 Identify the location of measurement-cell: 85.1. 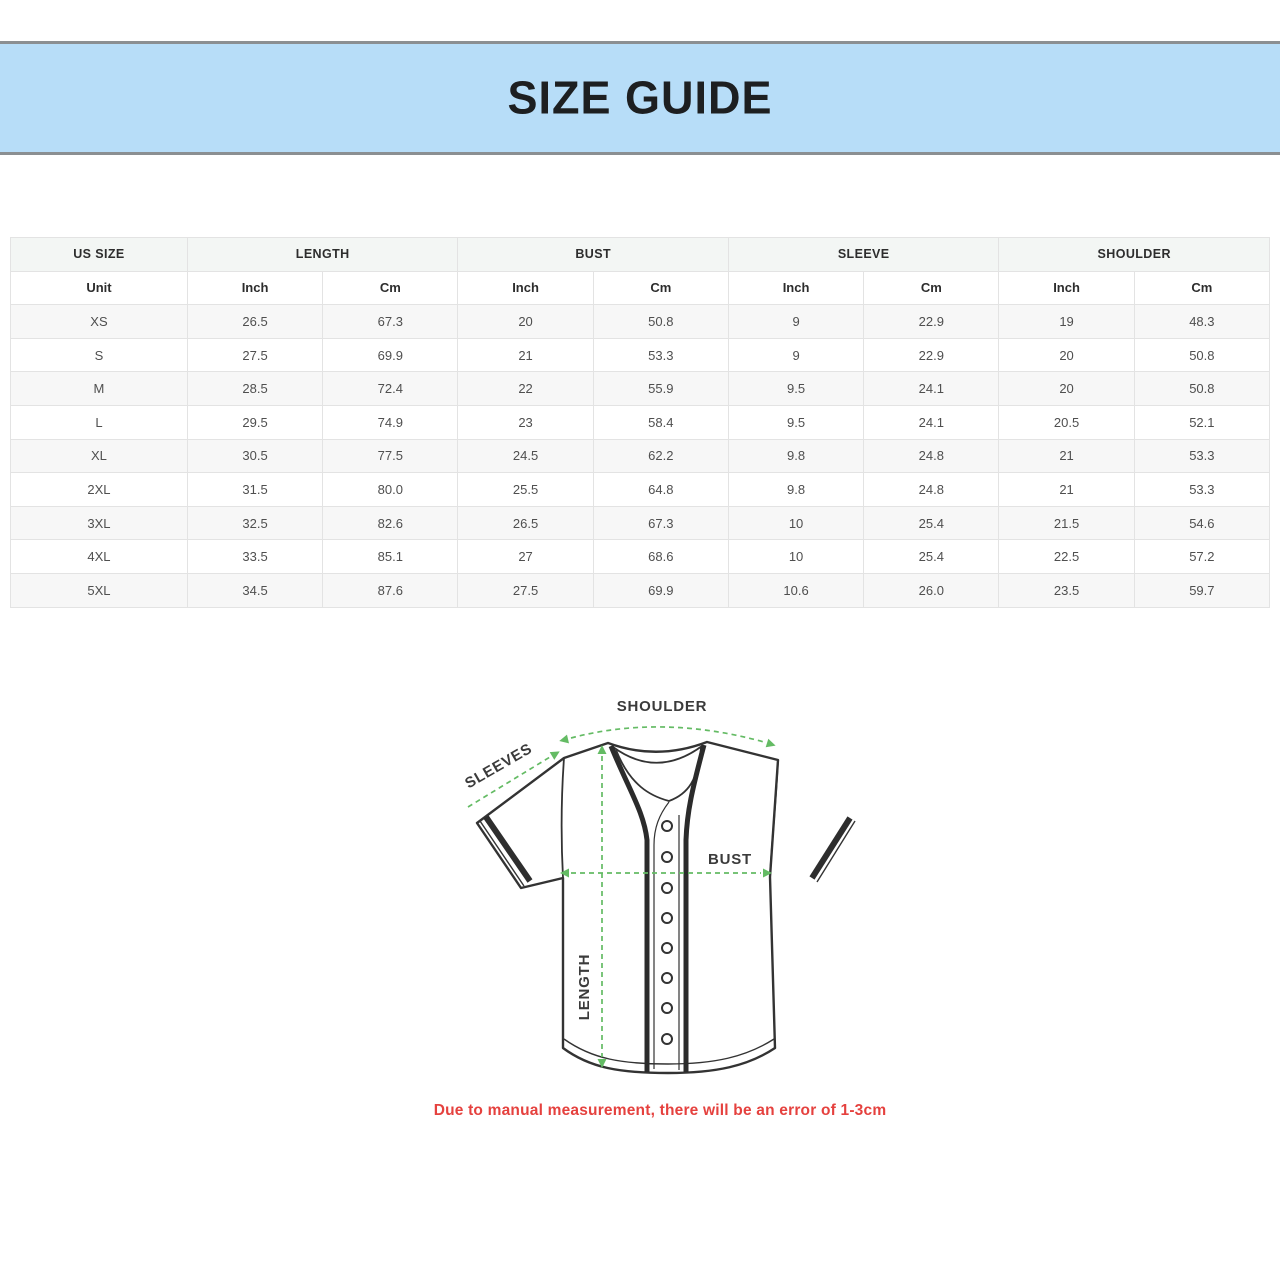
(390, 556).